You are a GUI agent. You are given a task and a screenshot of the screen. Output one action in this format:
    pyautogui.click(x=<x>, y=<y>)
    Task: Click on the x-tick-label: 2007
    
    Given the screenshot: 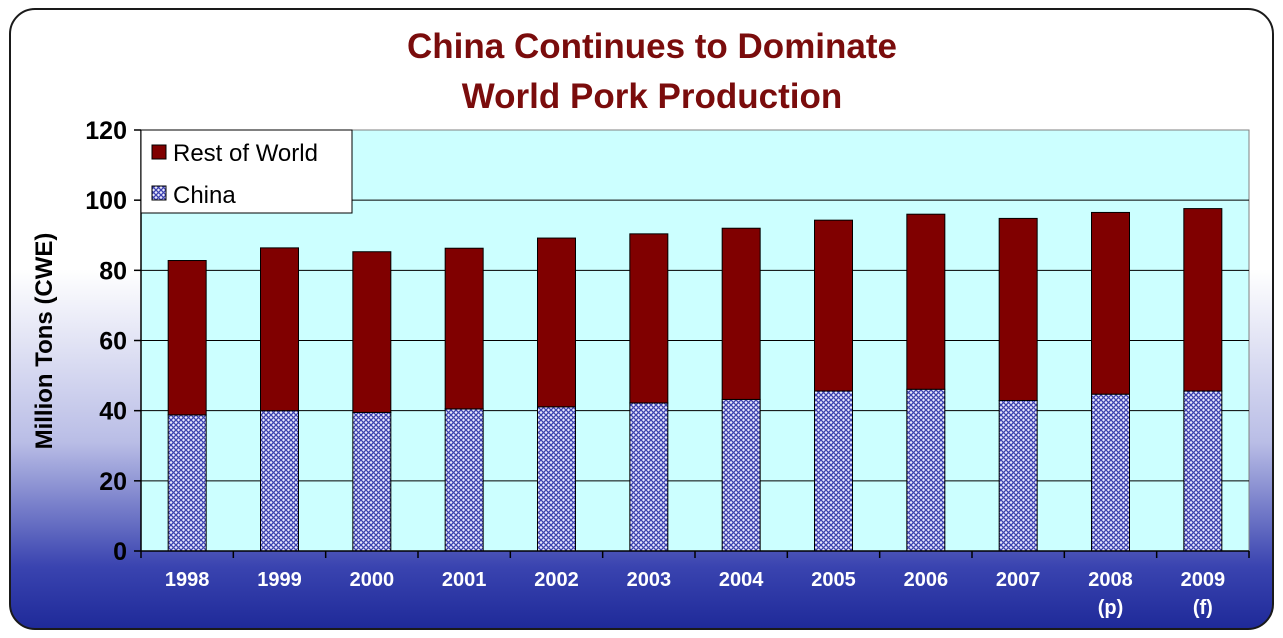 What is the action you would take?
    pyautogui.click(x=1018, y=580)
    